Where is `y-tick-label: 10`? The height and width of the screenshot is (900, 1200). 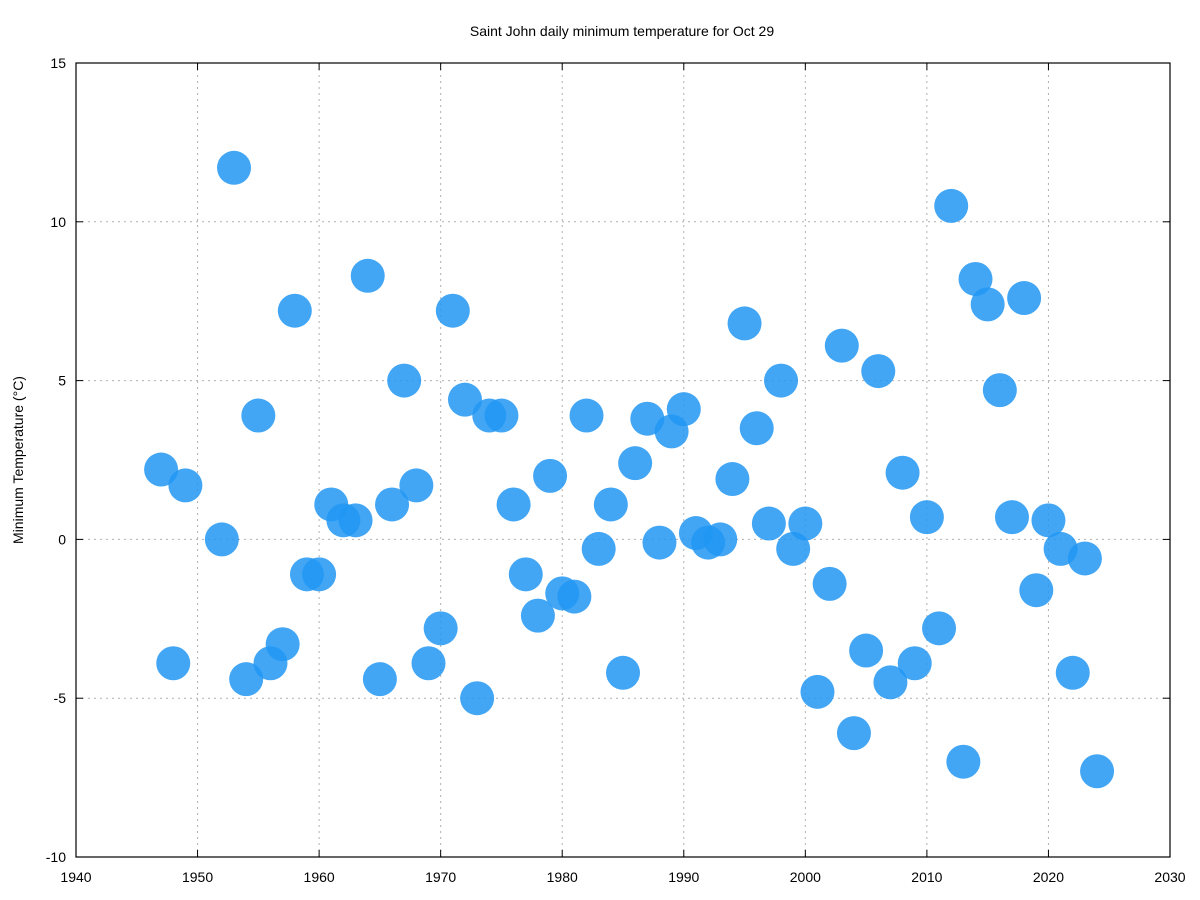 y-tick-label: 10 is located at coordinates (58, 222).